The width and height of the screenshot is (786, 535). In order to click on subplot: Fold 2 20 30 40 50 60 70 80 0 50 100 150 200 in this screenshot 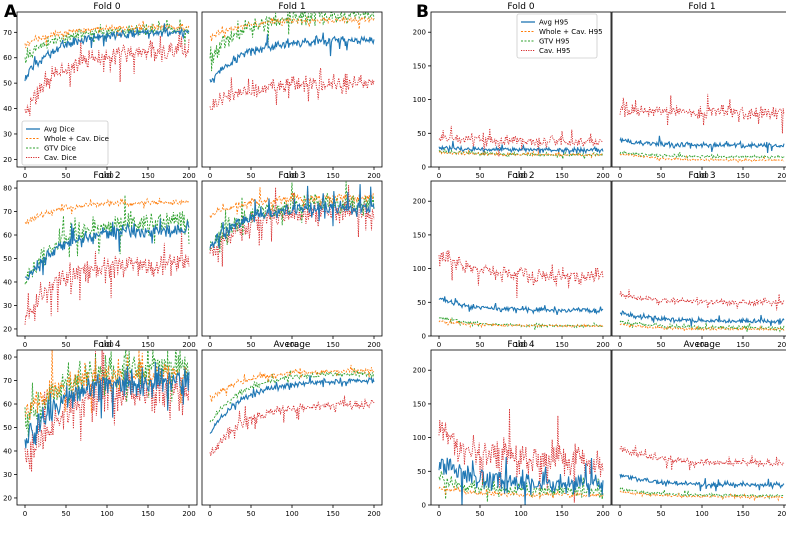, I will do `click(100, 260)`.